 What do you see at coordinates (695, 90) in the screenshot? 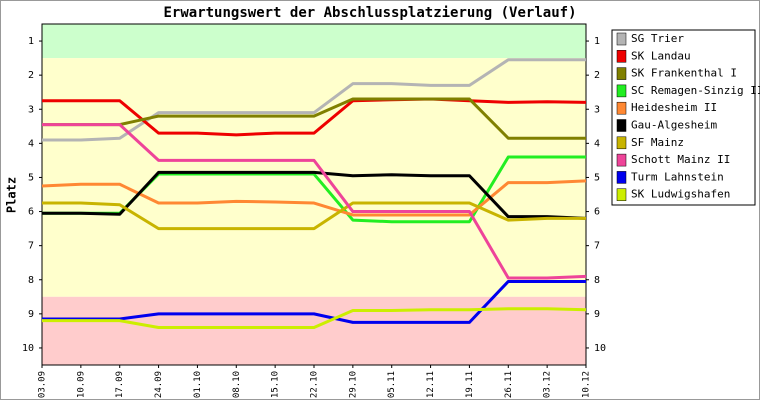
I see `legend-label: SC Remagen-Sinzig II` at bounding box center [695, 90].